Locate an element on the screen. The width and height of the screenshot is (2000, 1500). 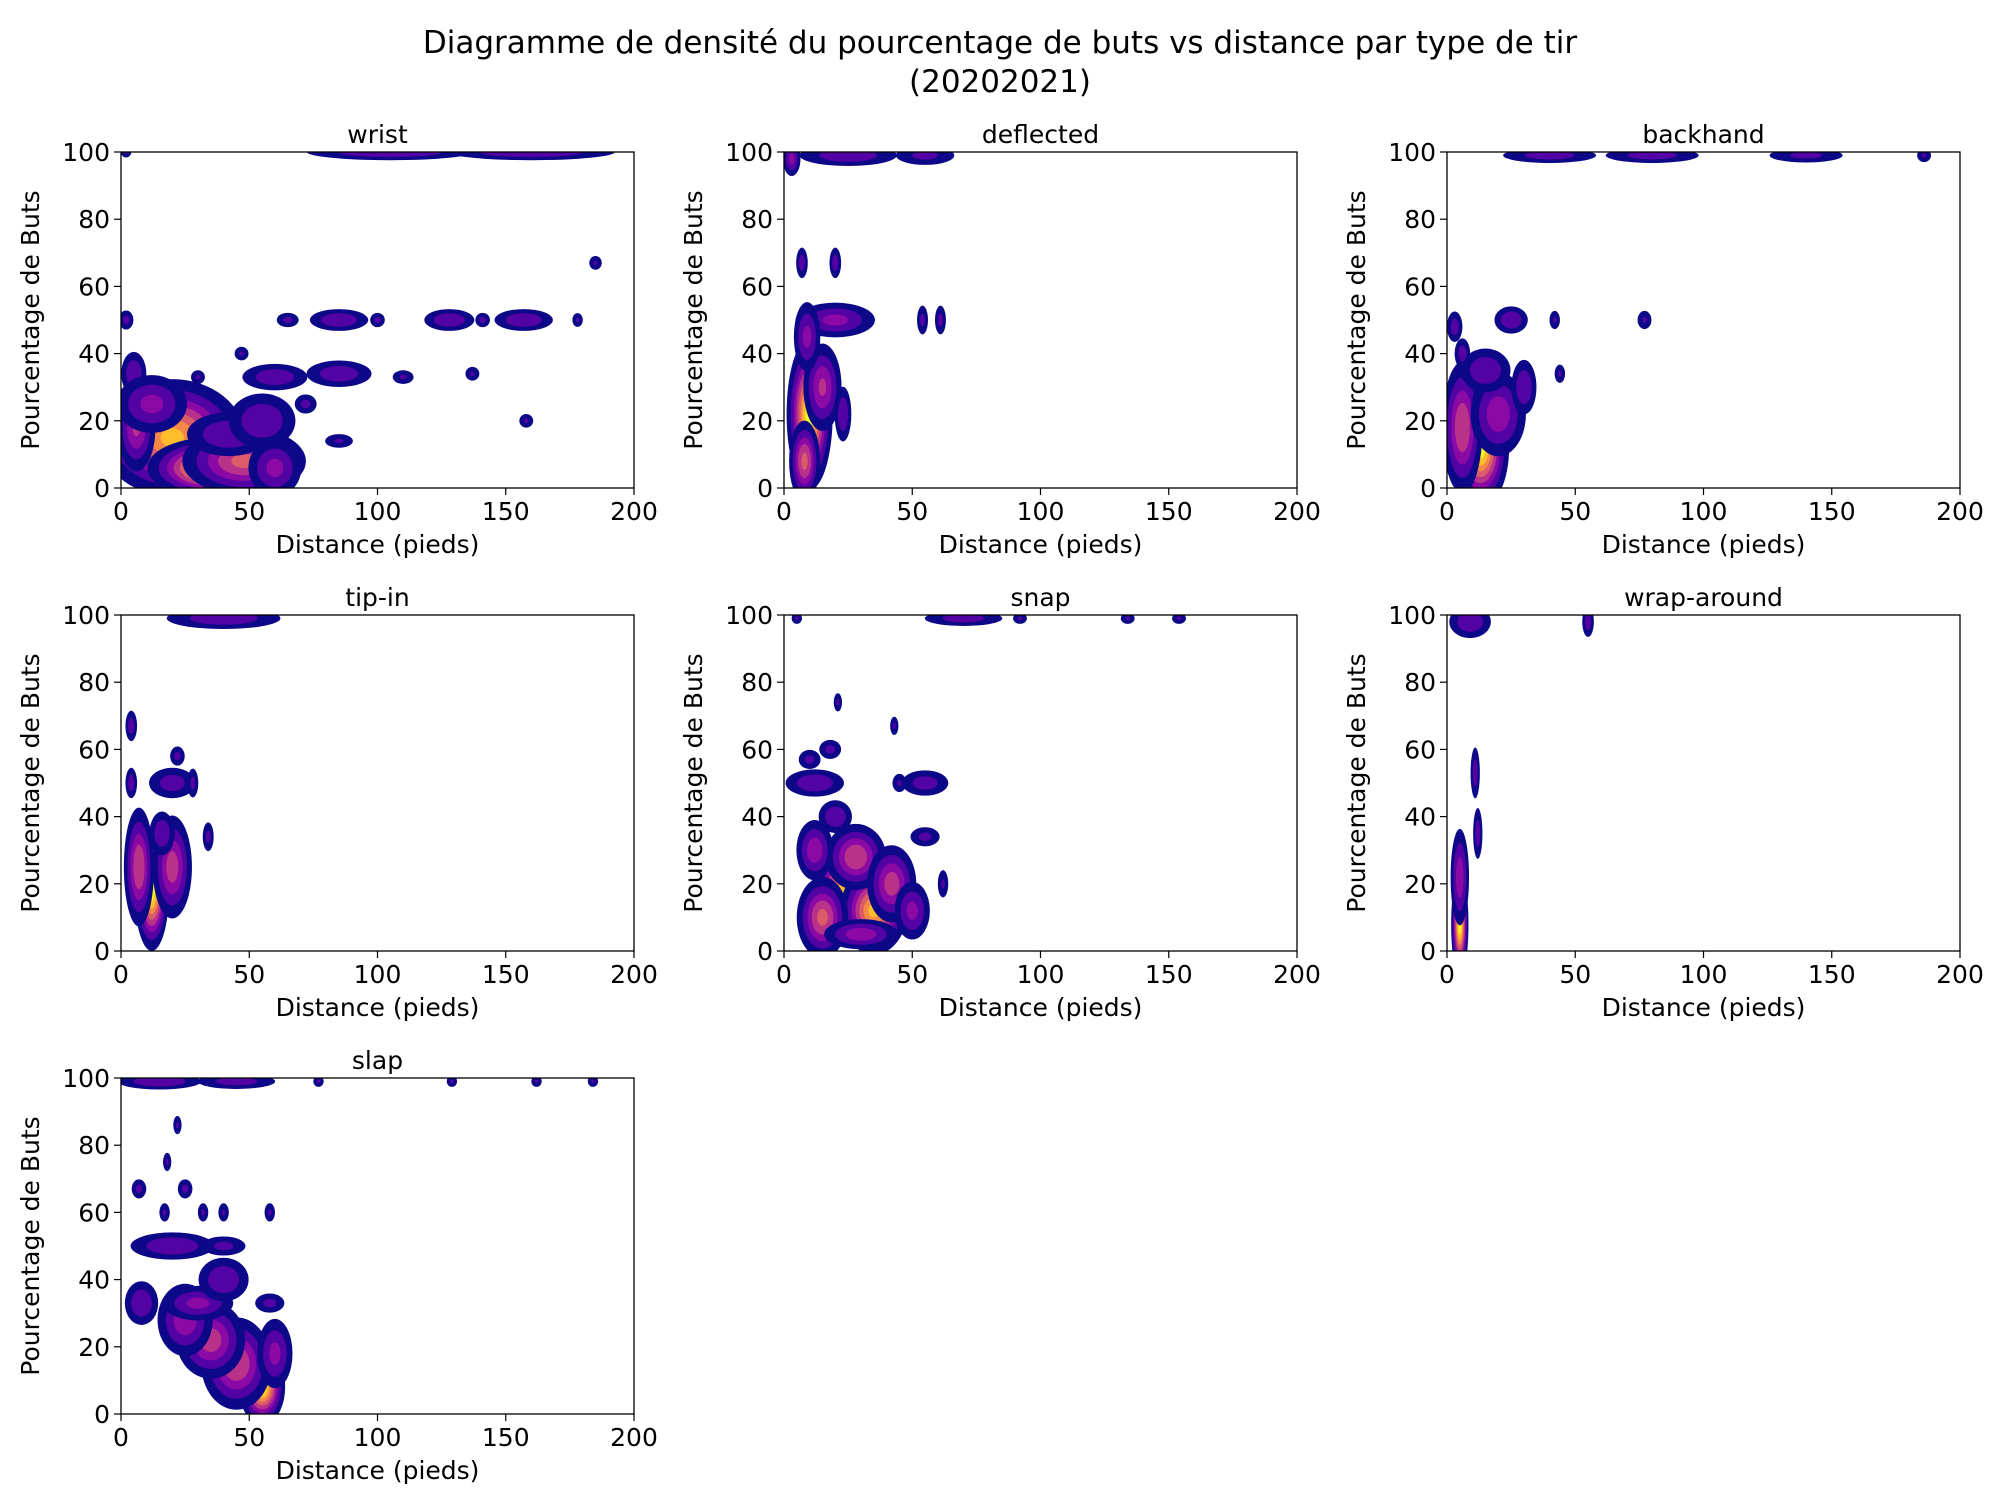
x-tick-label: 100 is located at coordinates (1041, 511).